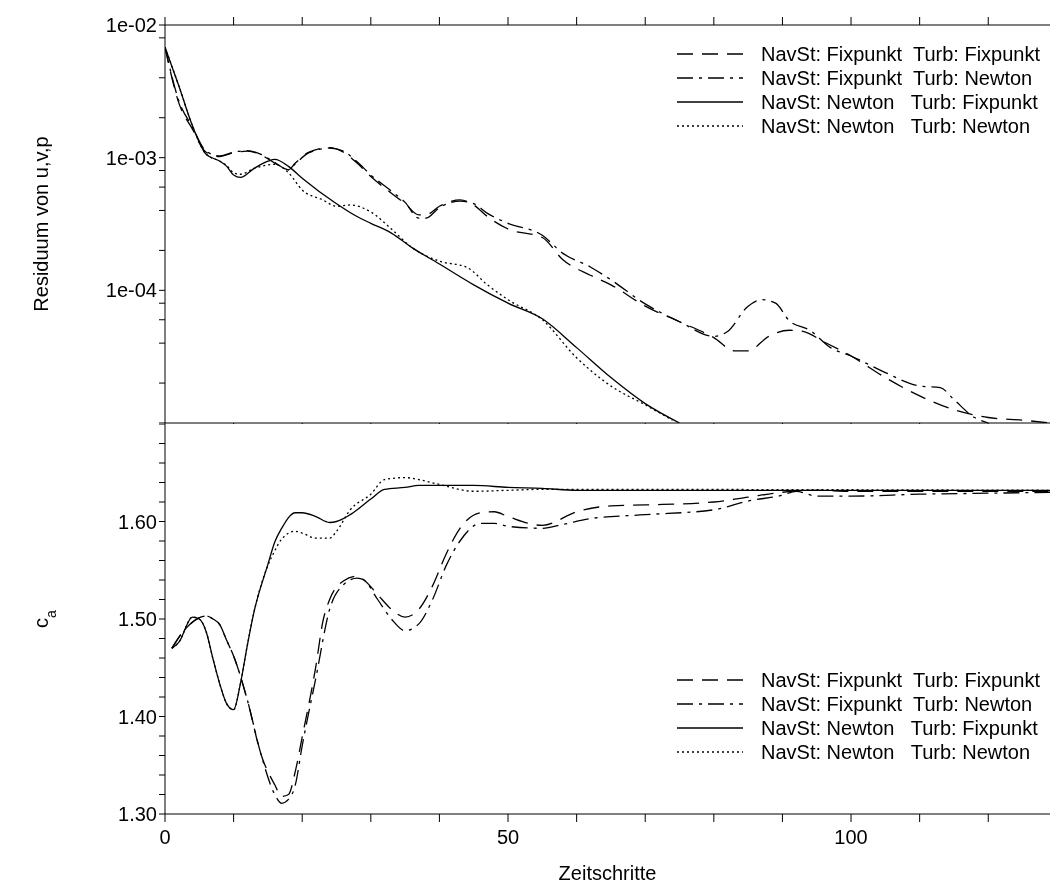  What do you see at coordinates (137, 521) in the screenshot?
I see `y-tick-label: 1.60` at bounding box center [137, 521].